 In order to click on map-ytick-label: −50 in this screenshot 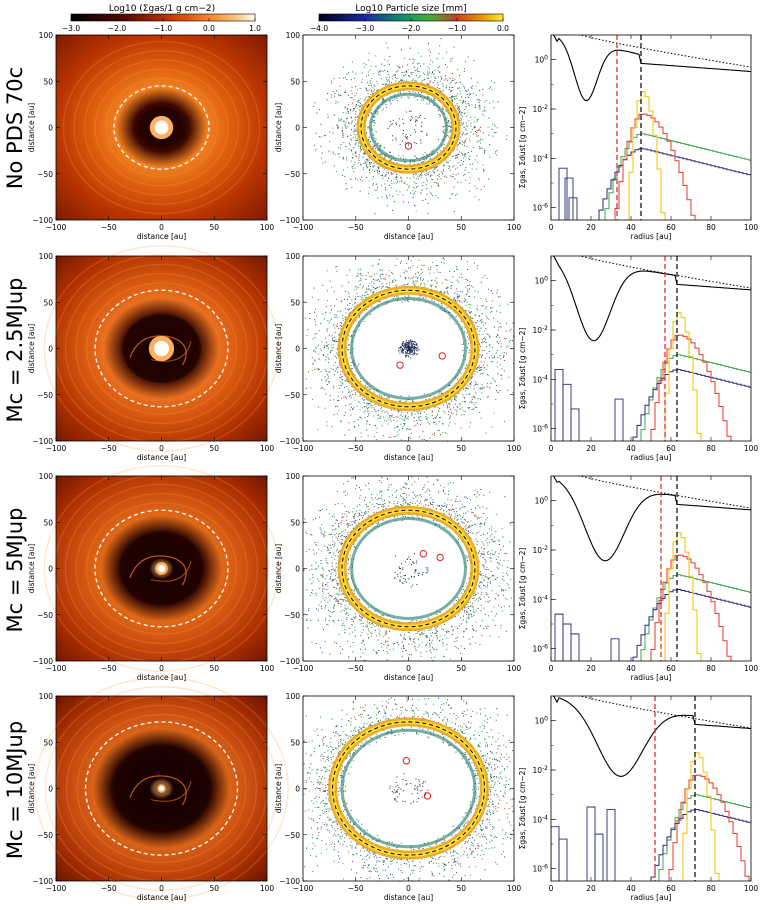, I will do `click(45, 174)`.